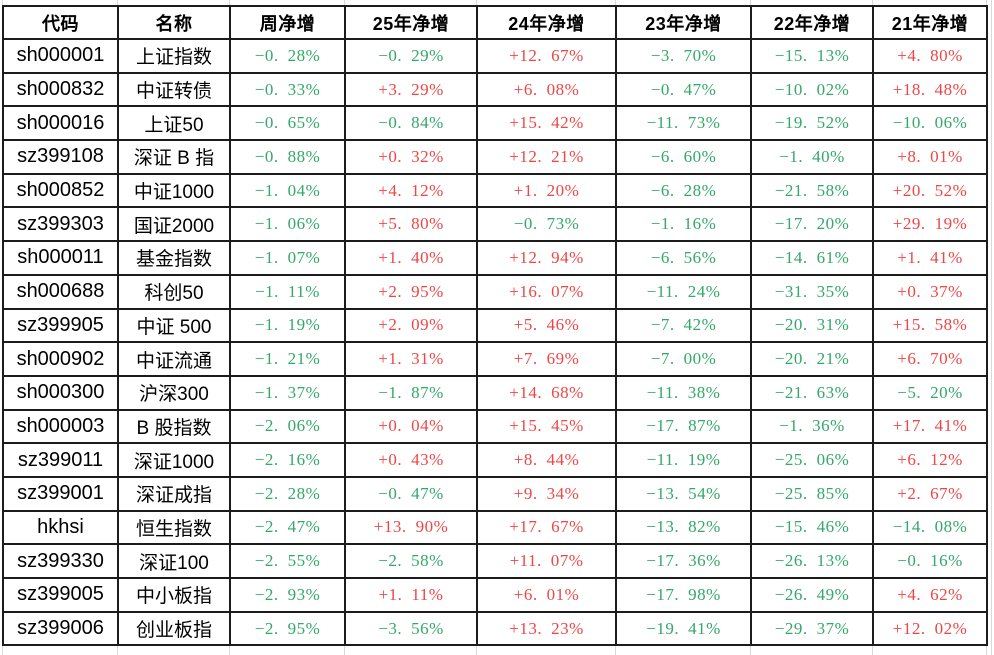  What do you see at coordinates (930, 561) in the screenshot?
I see `value-2021-cell: −0. 16%` at bounding box center [930, 561].